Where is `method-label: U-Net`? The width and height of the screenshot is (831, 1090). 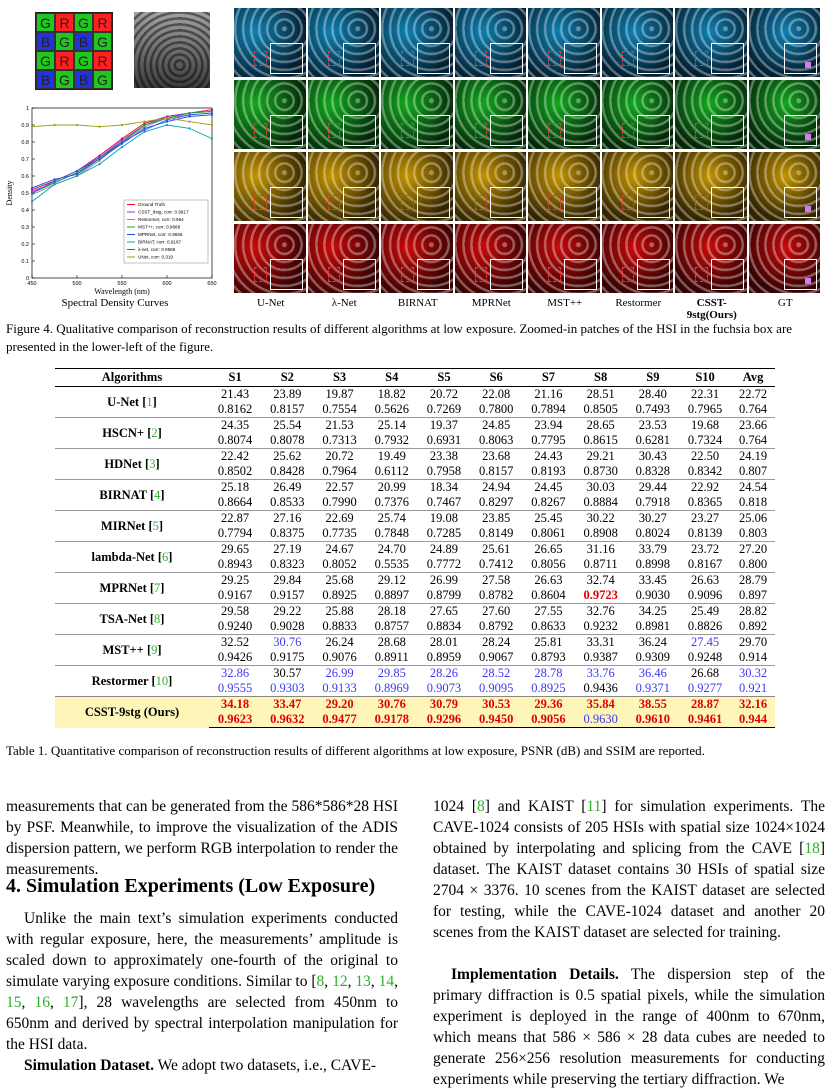 method-label: U-Net is located at coordinates (271, 303).